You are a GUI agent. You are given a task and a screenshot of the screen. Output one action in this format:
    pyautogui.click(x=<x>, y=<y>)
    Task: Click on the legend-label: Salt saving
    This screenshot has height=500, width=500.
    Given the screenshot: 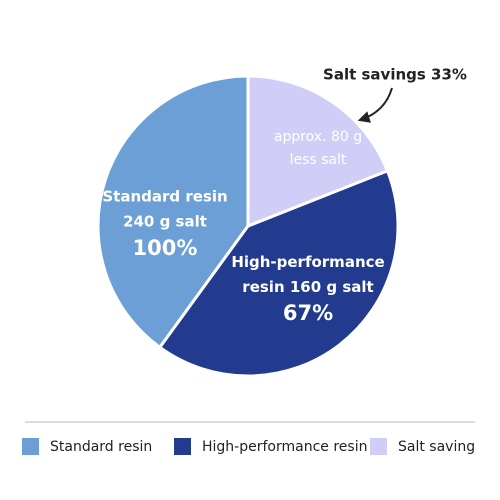 What is the action you would take?
    pyautogui.click(x=436, y=447)
    